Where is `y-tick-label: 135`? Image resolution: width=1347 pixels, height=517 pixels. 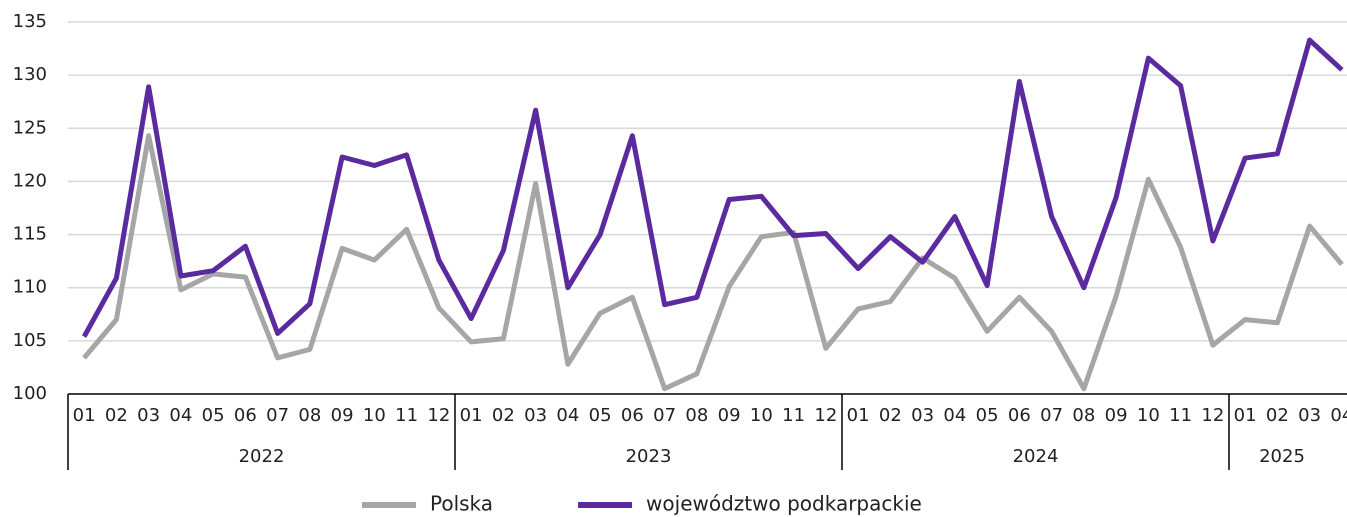 y-tick-label: 135 is located at coordinates (30, 21).